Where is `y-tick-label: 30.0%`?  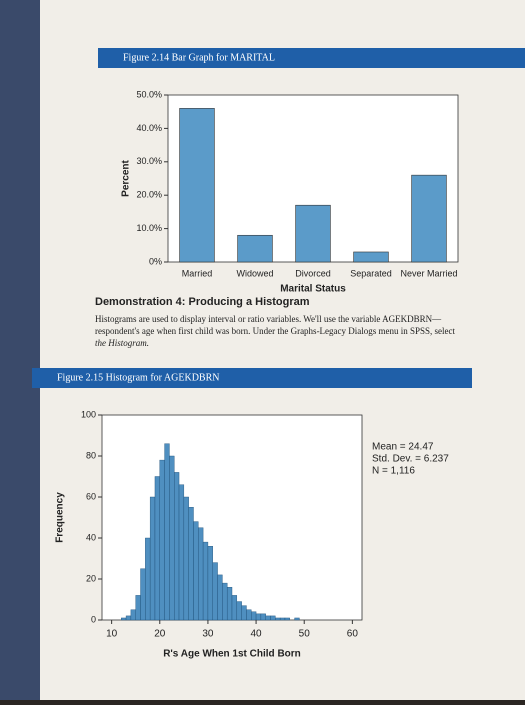 y-tick-label: 30.0% is located at coordinates (149, 161).